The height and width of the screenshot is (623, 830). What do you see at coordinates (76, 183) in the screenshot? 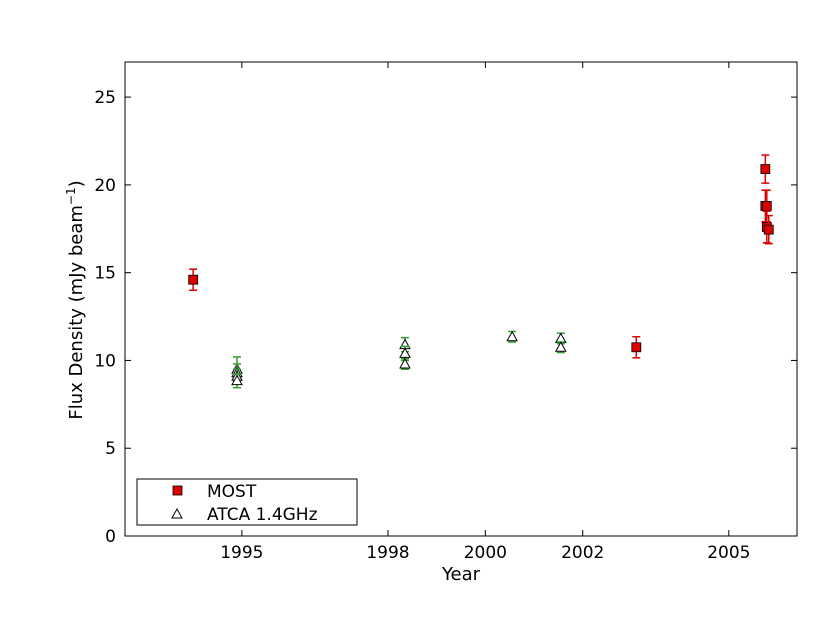
I see `y-axis-label-close: )` at bounding box center [76, 183].